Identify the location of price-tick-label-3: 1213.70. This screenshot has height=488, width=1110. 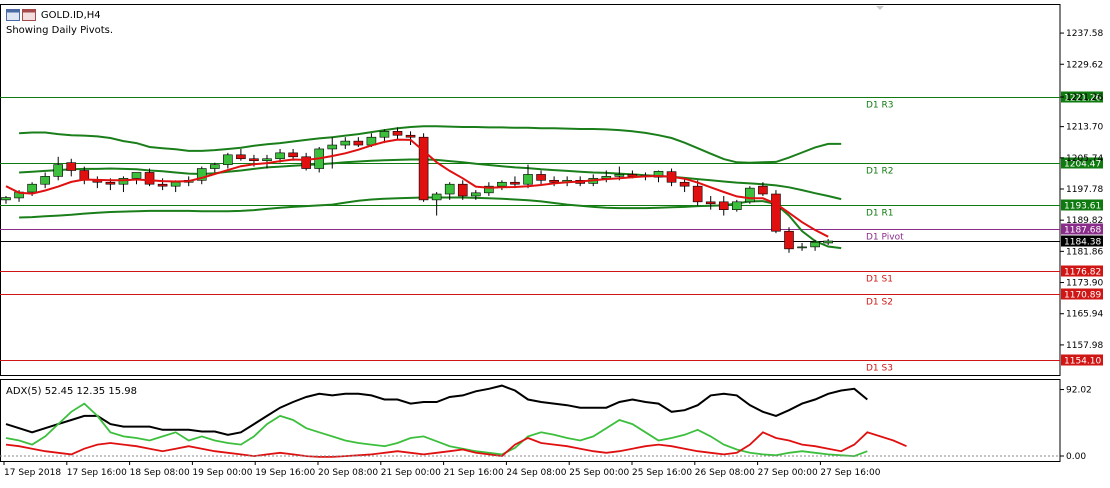
(1084, 128).